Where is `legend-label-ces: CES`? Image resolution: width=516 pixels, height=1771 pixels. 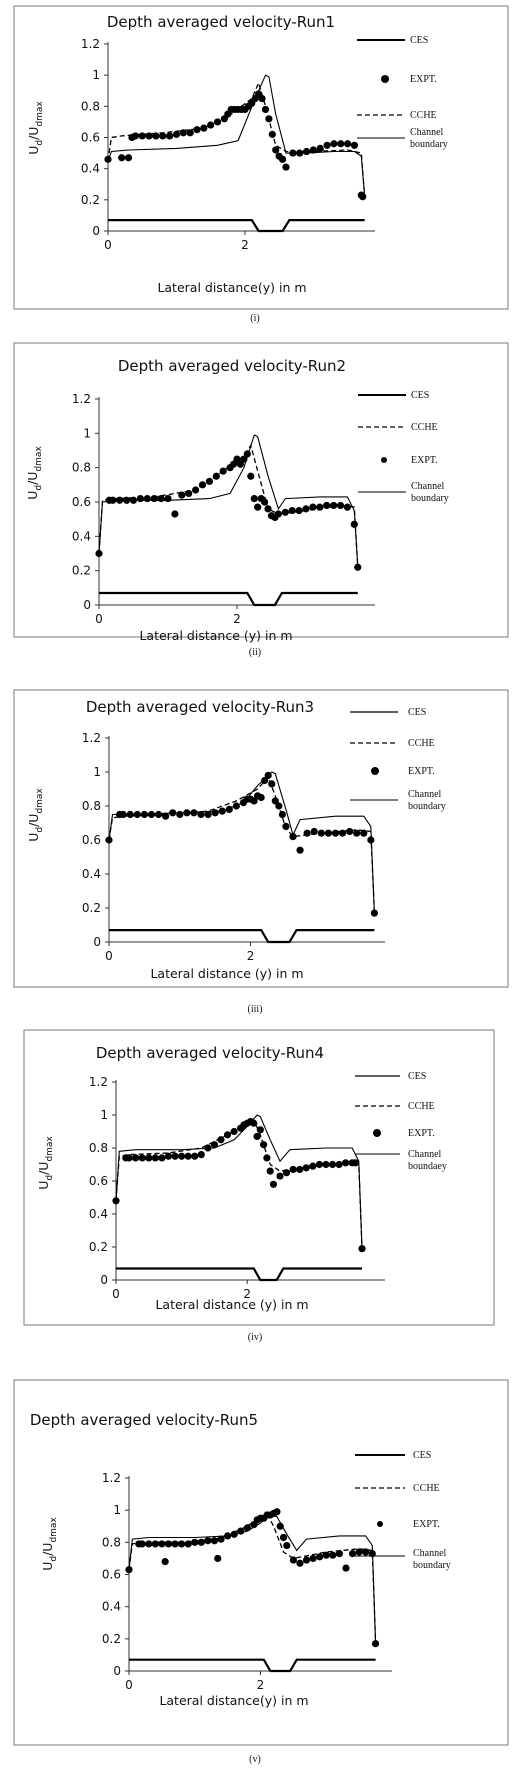
legend-label-ces: CES is located at coordinates (417, 1076).